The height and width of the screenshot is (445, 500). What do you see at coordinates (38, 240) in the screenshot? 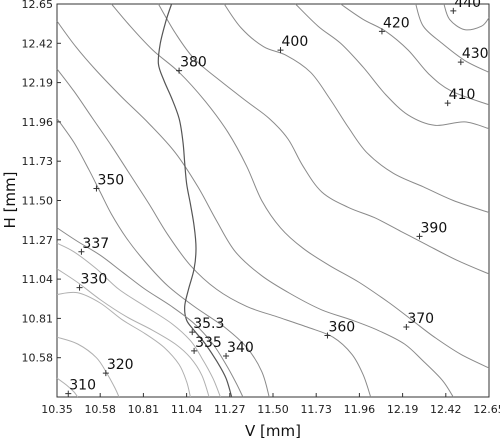
I see `y-tick-label: 11.27` at bounding box center [38, 240].